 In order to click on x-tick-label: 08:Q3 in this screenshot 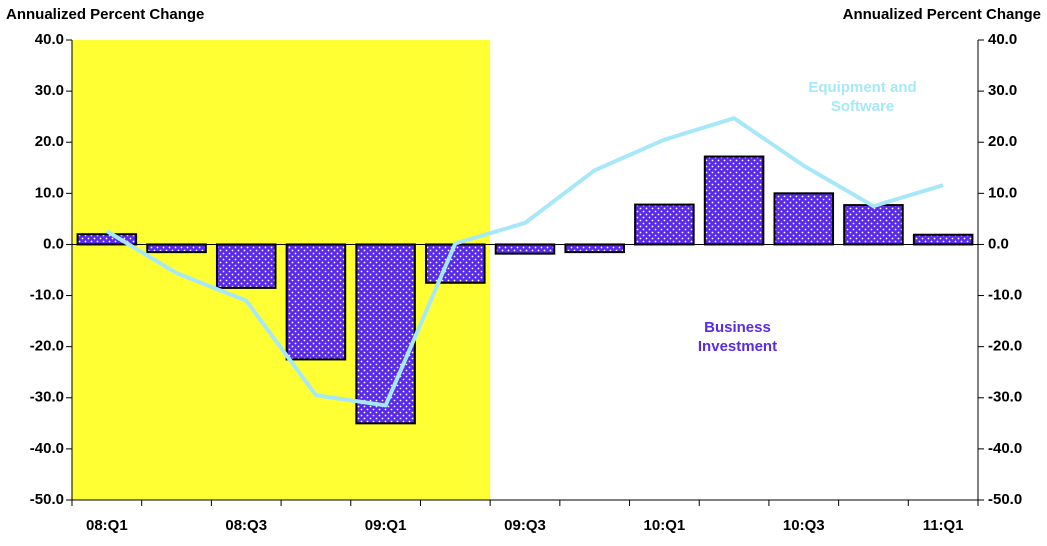, I will do `click(246, 525)`.